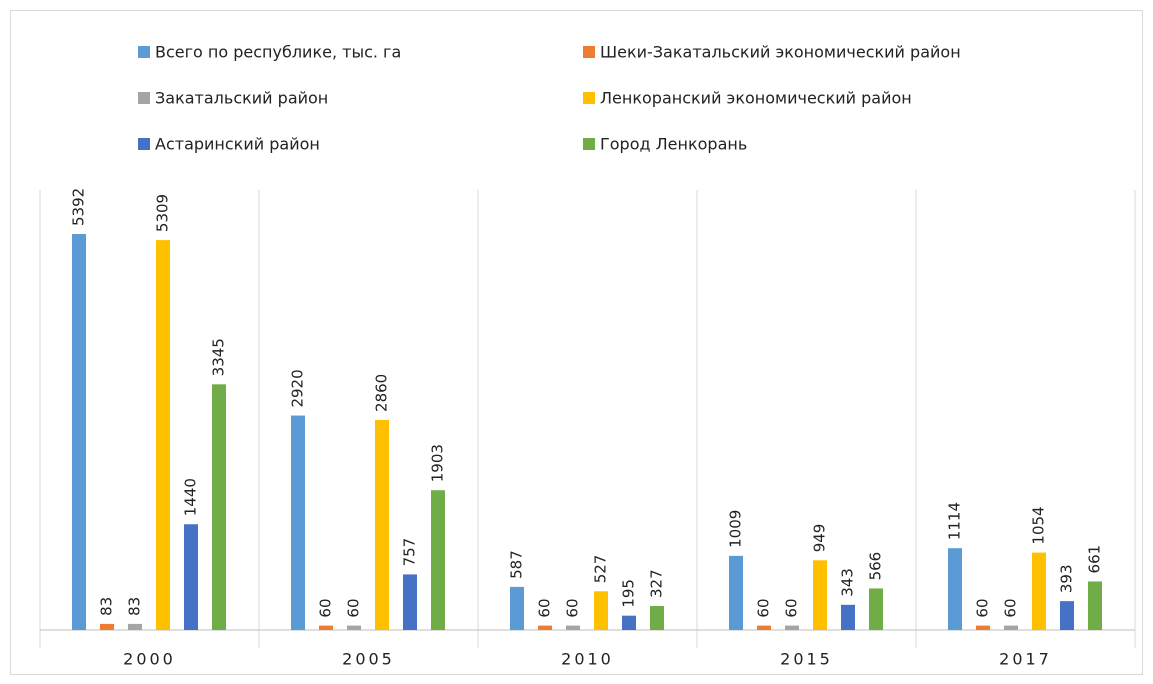 This screenshot has height=684, width=1153. Describe the element at coordinates (517, 564) in the screenshot. I see `value-label: 587` at that location.